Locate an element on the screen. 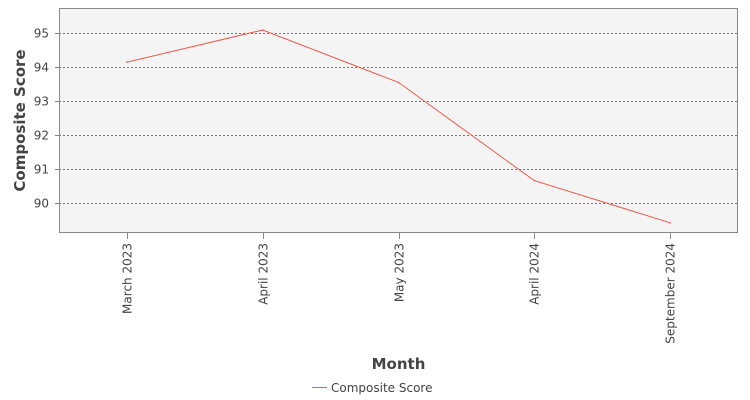 The image size is (750, 400). y-tick-label-90: 90 is located at coordinates (41, 204).